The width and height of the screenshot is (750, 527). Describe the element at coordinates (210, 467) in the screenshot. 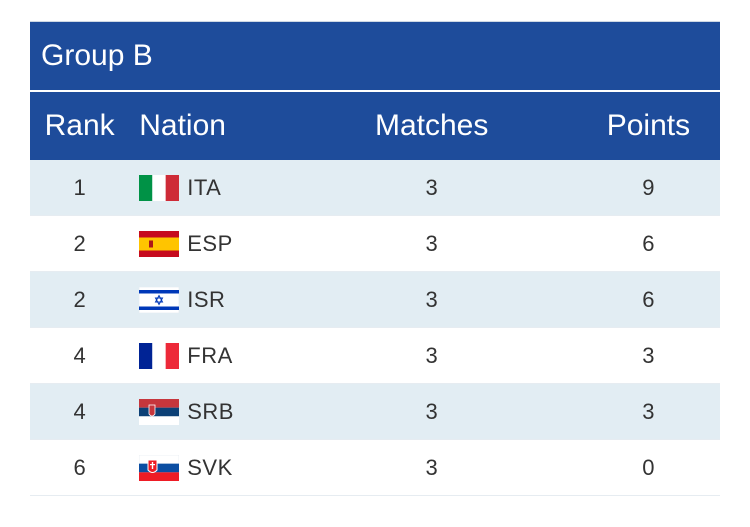

I see `nation-code: SVK` at that location.